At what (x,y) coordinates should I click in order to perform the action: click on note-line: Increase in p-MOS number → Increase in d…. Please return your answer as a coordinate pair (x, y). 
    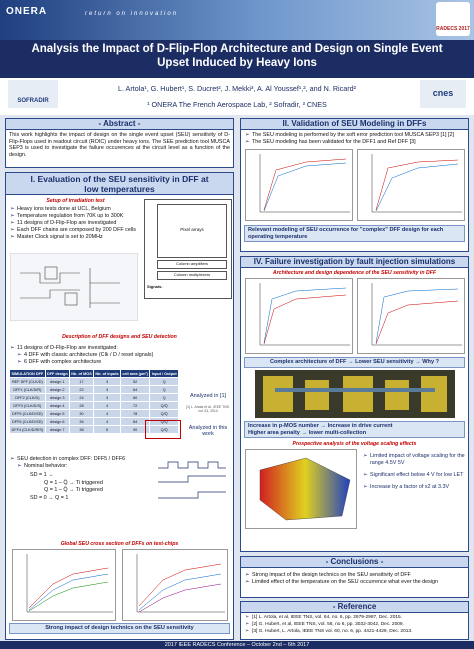
    Looking at the image, I should click on (320, 426).